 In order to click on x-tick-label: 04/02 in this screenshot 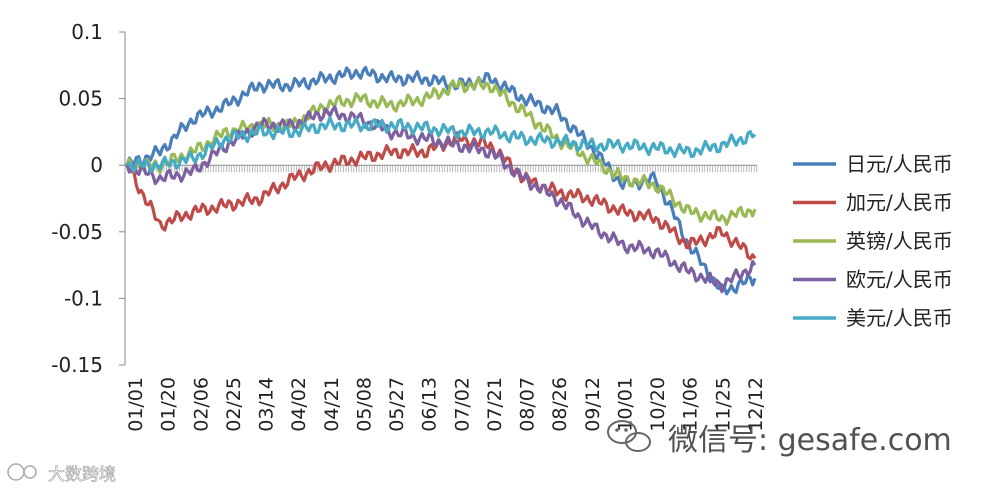, I will do `click(299, 404)`.